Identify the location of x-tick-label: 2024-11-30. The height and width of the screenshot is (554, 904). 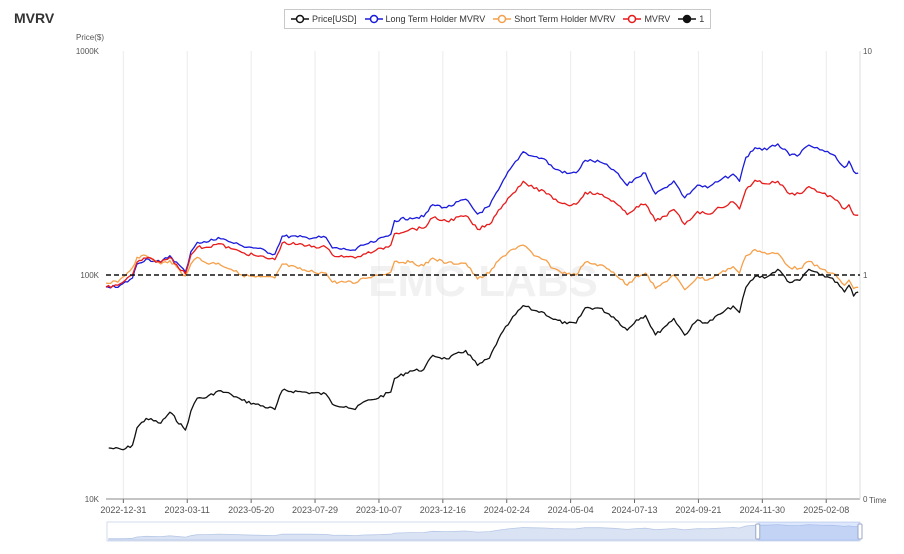
(762, 510).